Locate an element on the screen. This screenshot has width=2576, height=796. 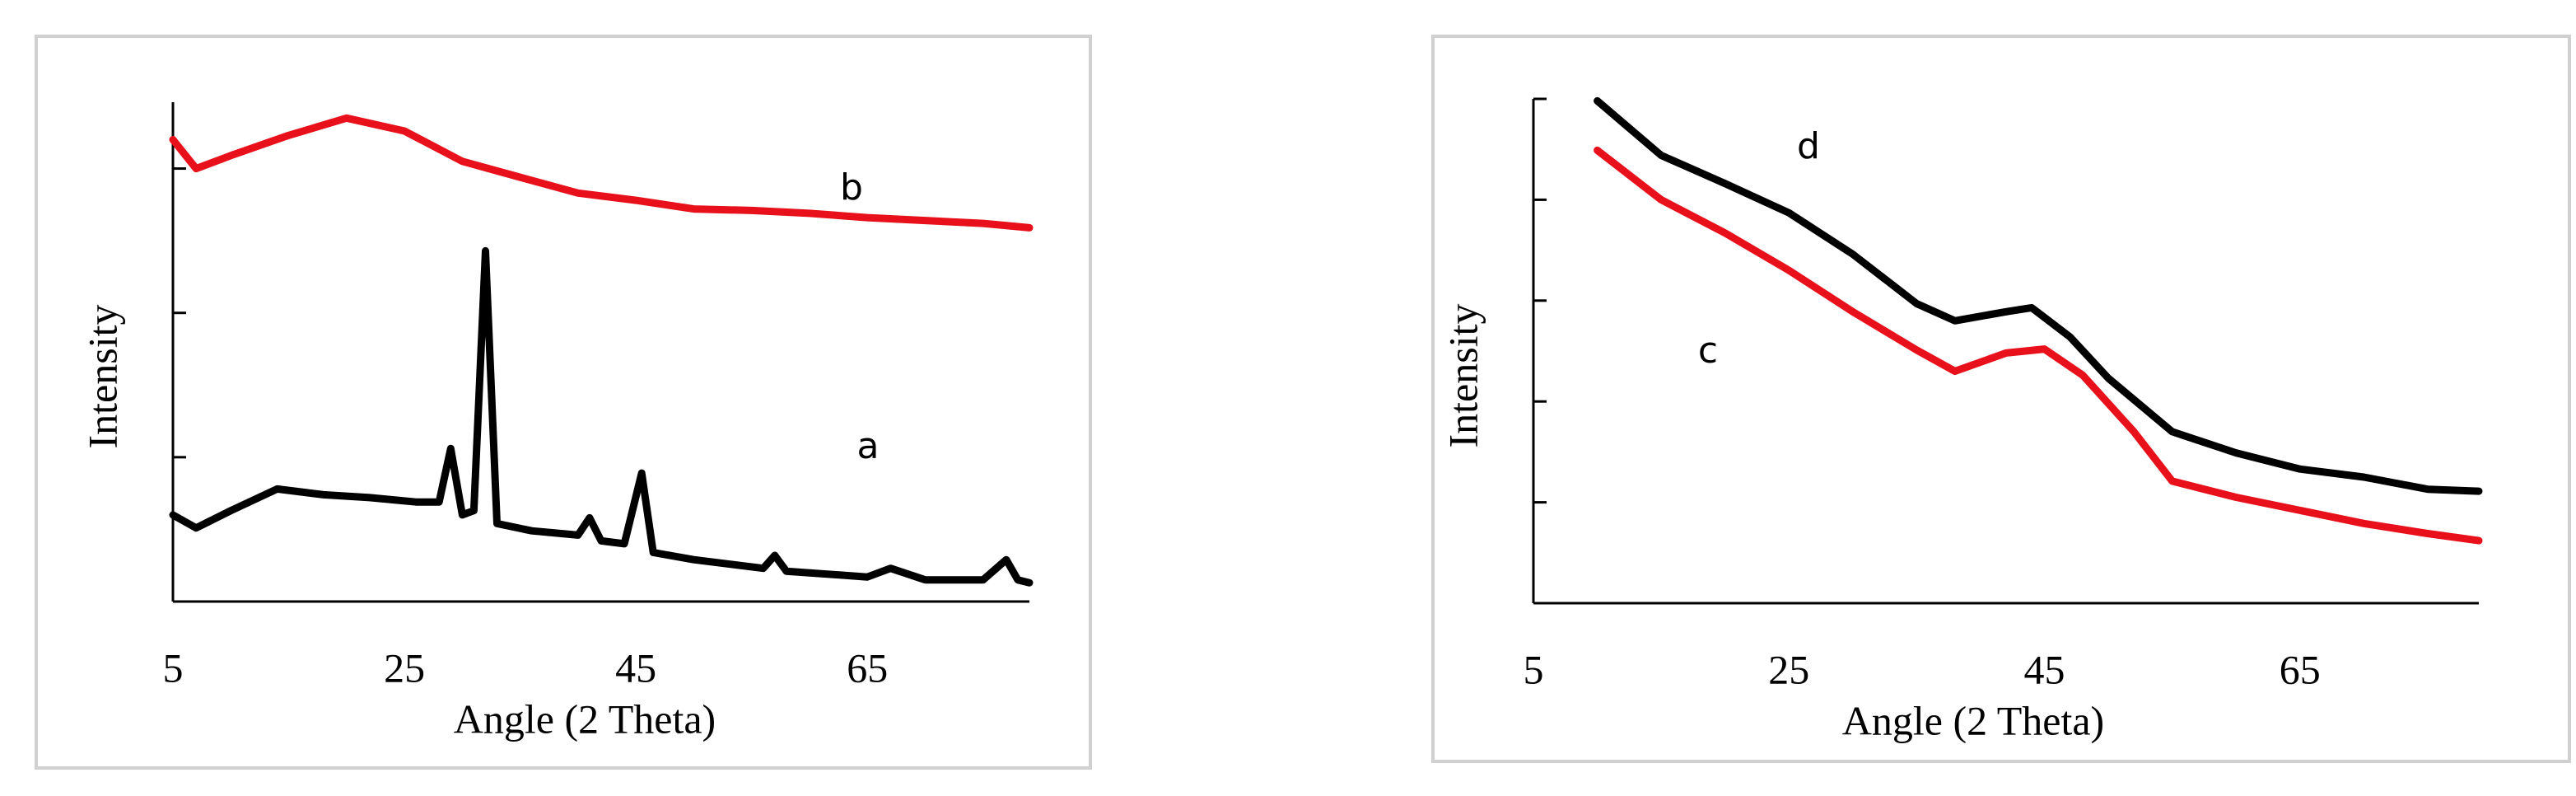
series-label: a is located at coordinates (868, 446).